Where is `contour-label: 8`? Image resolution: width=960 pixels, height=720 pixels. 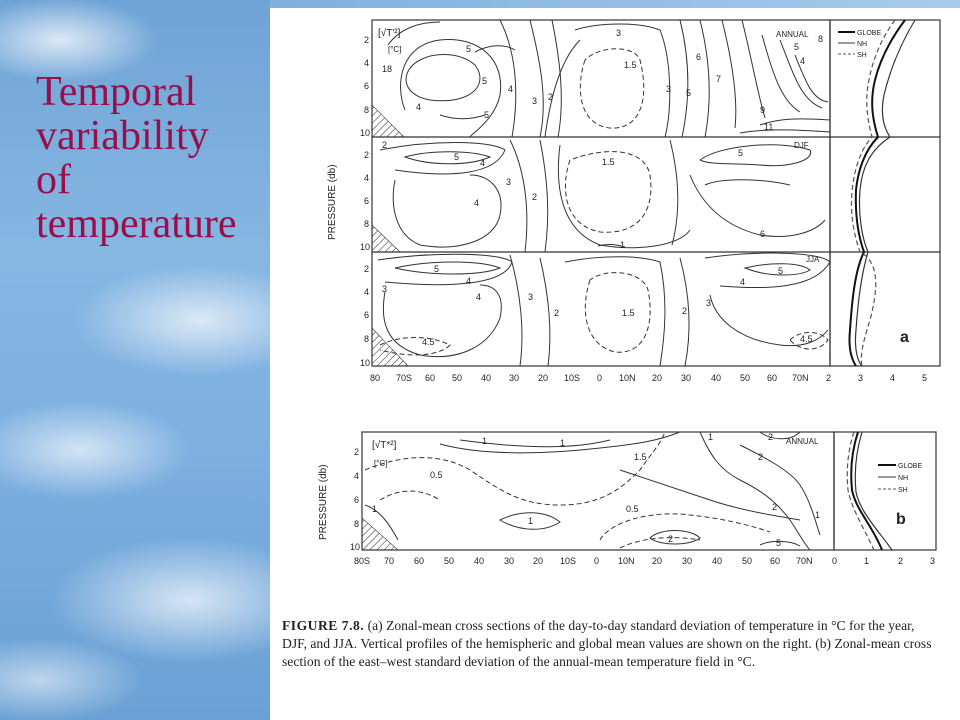
contour-label: 8 is located at coordinates (820, 39).